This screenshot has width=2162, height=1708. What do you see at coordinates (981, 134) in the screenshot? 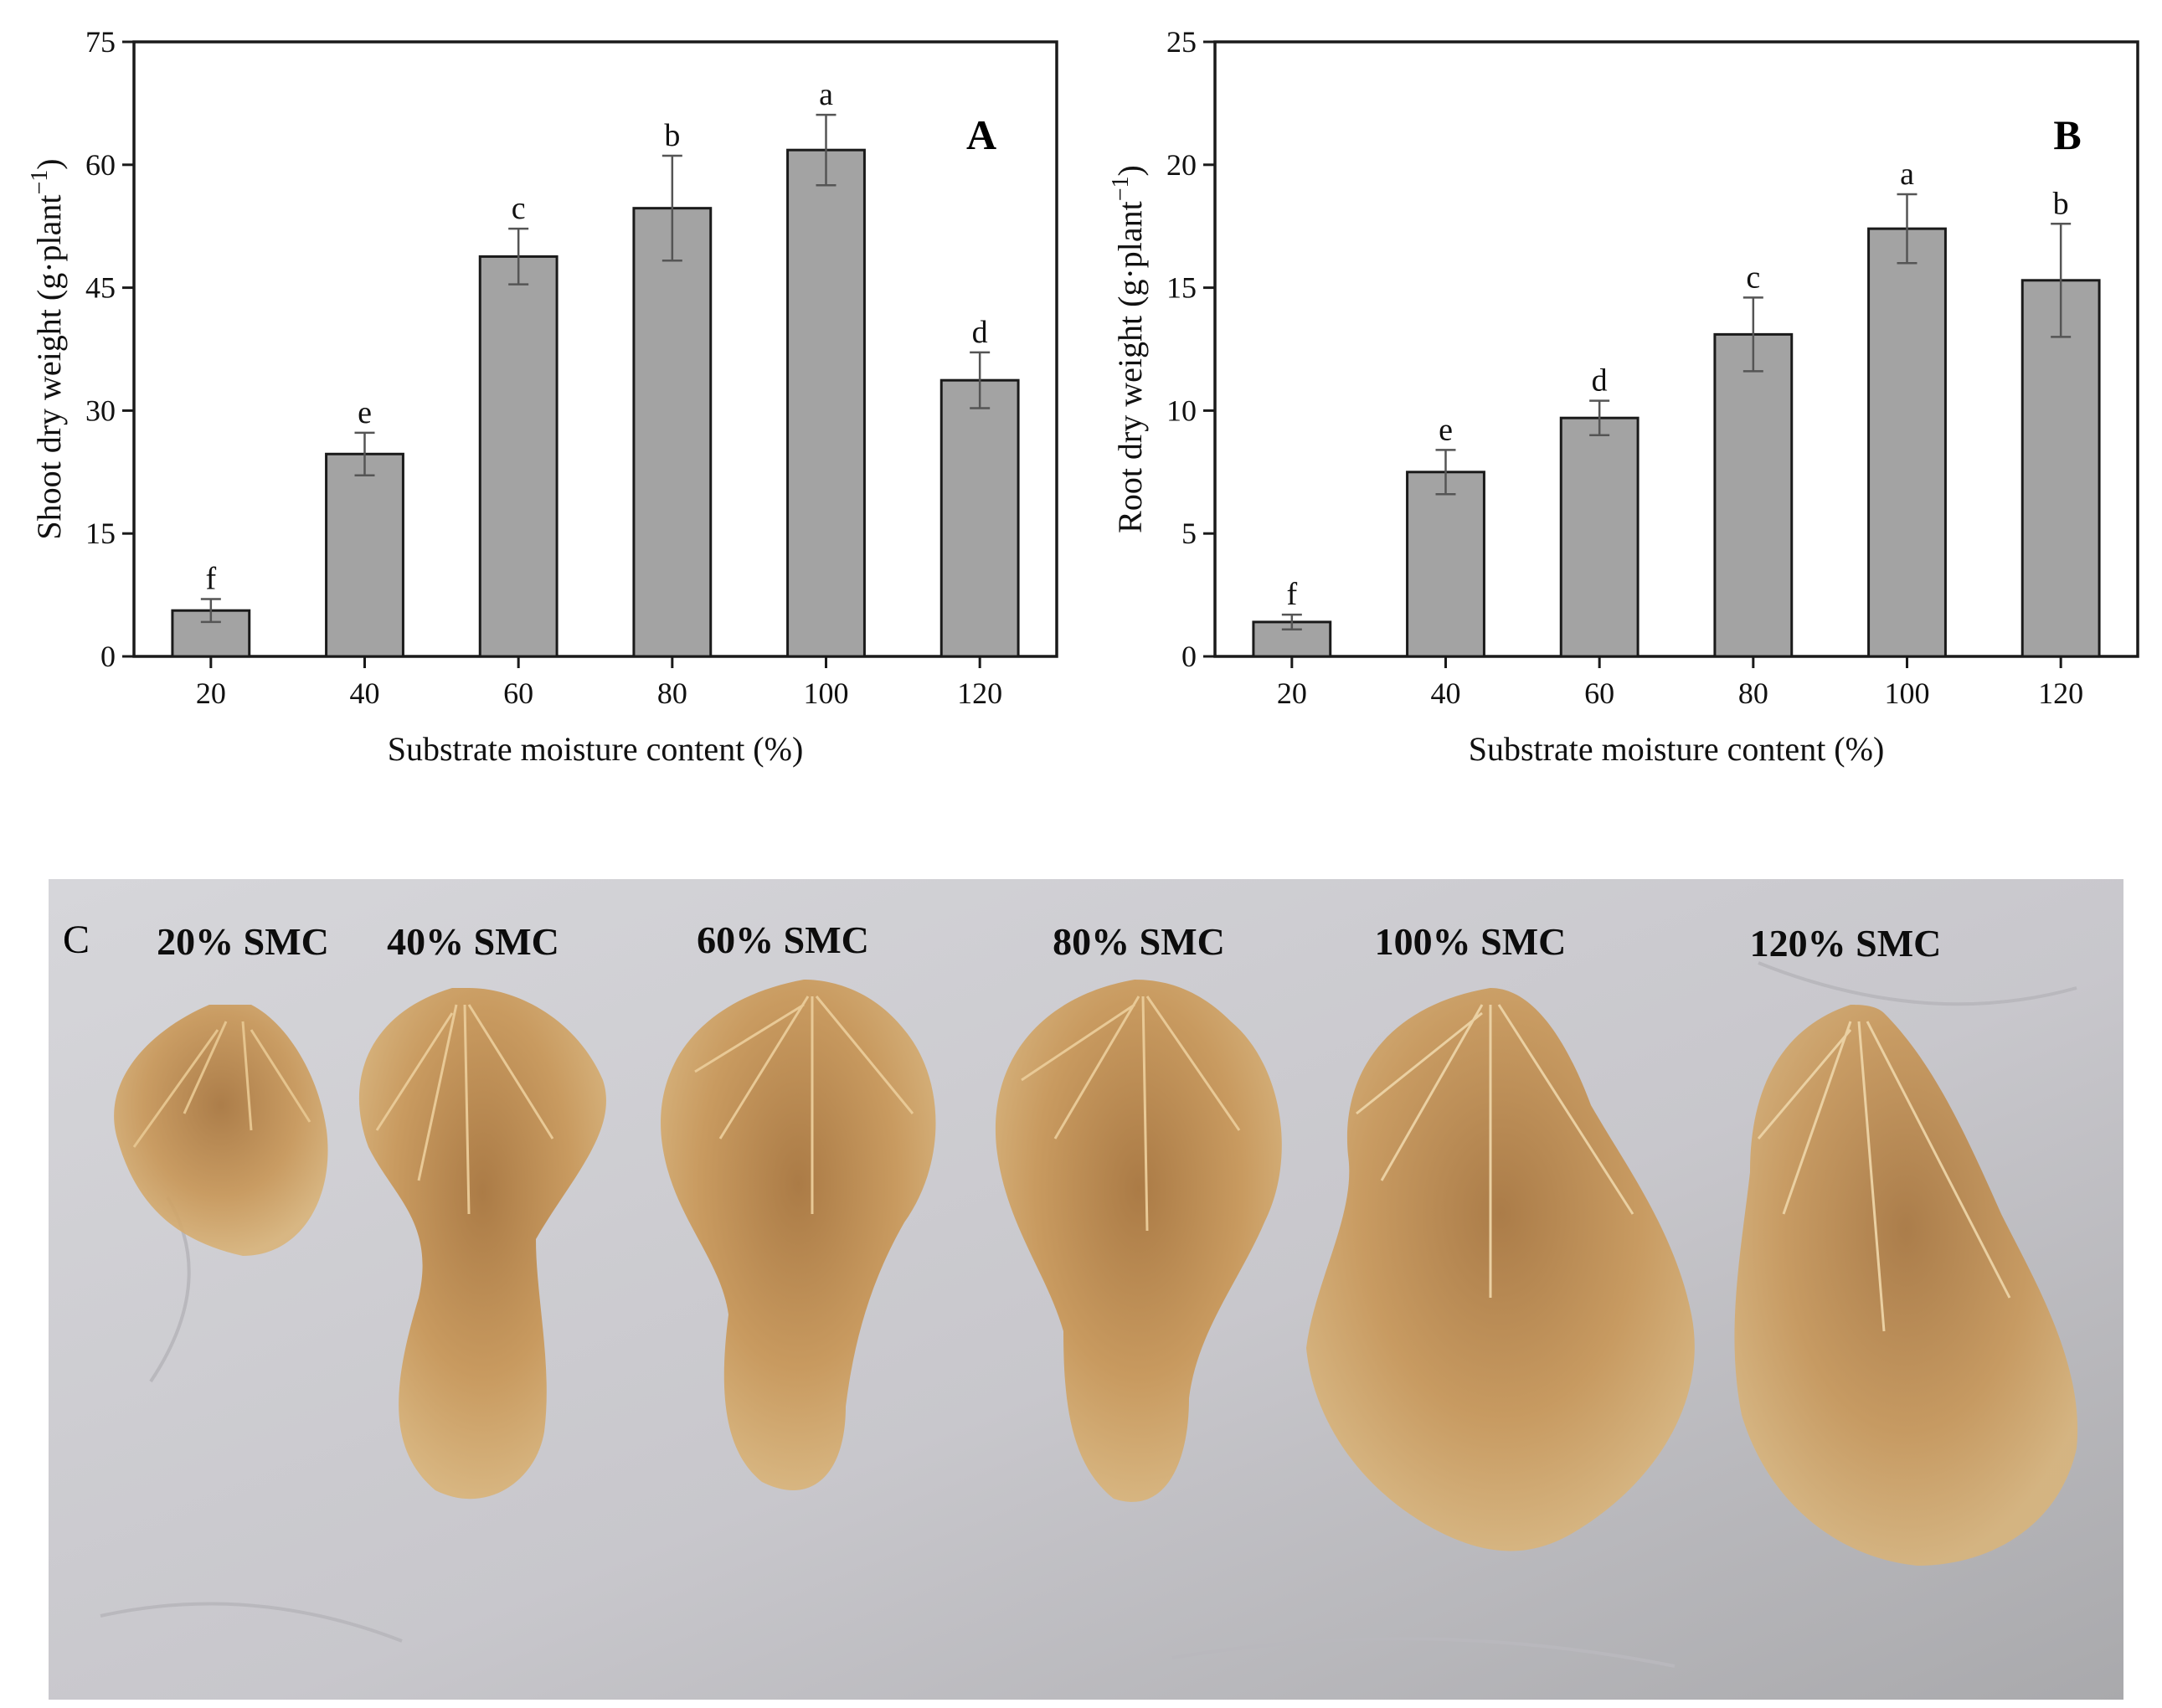
I see `panel-label-a: A` at bounding box center [981, 134].